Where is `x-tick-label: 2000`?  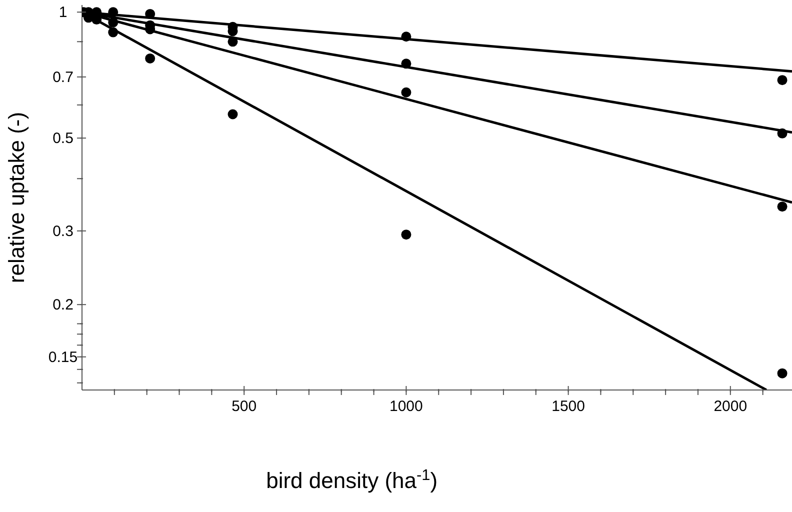 x-tick-label: 2000 is located at coordinates (731, 406).